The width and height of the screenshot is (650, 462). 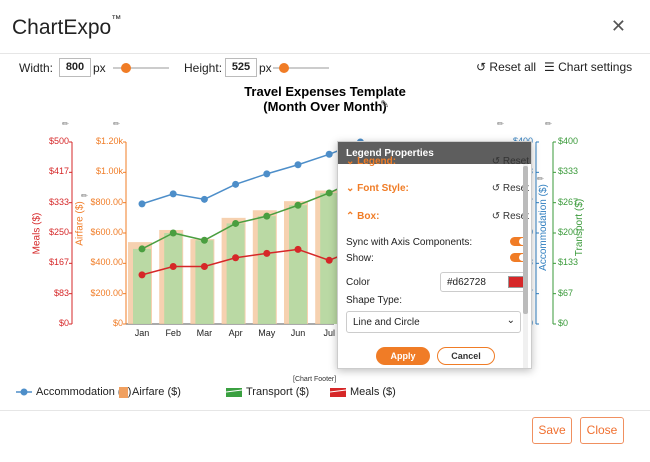 What do you see at coordinates (126, 68) in the screenshot?
I see `width-slider-knob` at bounding box center [126, 68].